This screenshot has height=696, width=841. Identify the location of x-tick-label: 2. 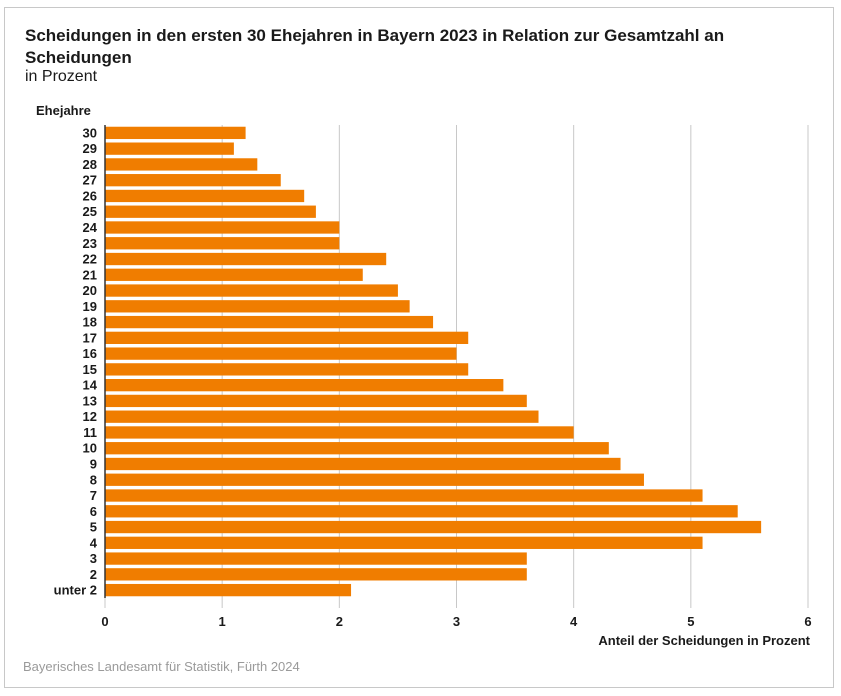
(339, 621).